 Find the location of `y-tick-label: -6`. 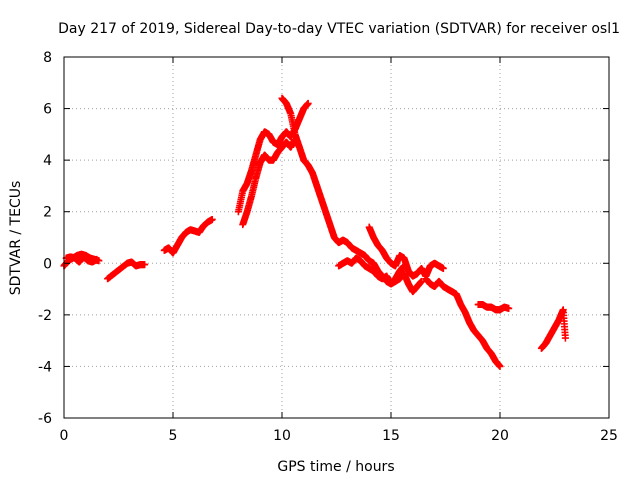

y-tick-label: -6 is located at coordinates (45, 419).